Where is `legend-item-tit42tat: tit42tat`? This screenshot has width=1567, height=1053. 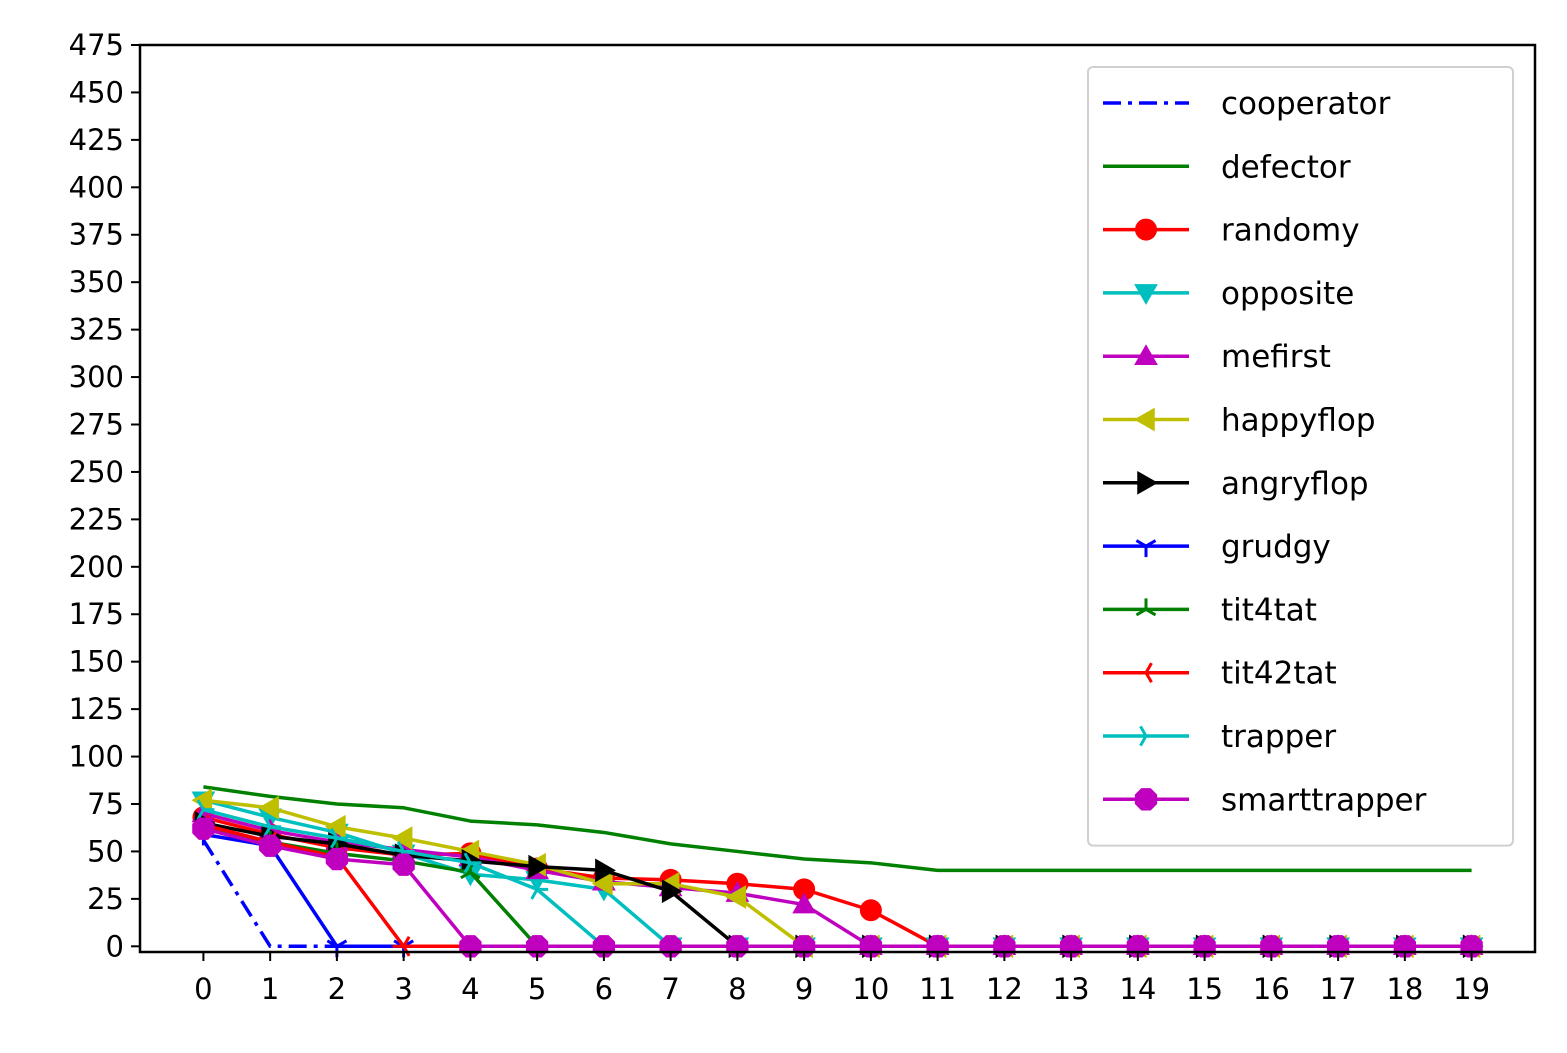 legend-item-tit42tat: tit42tat is located at coordinates (1220, 674).